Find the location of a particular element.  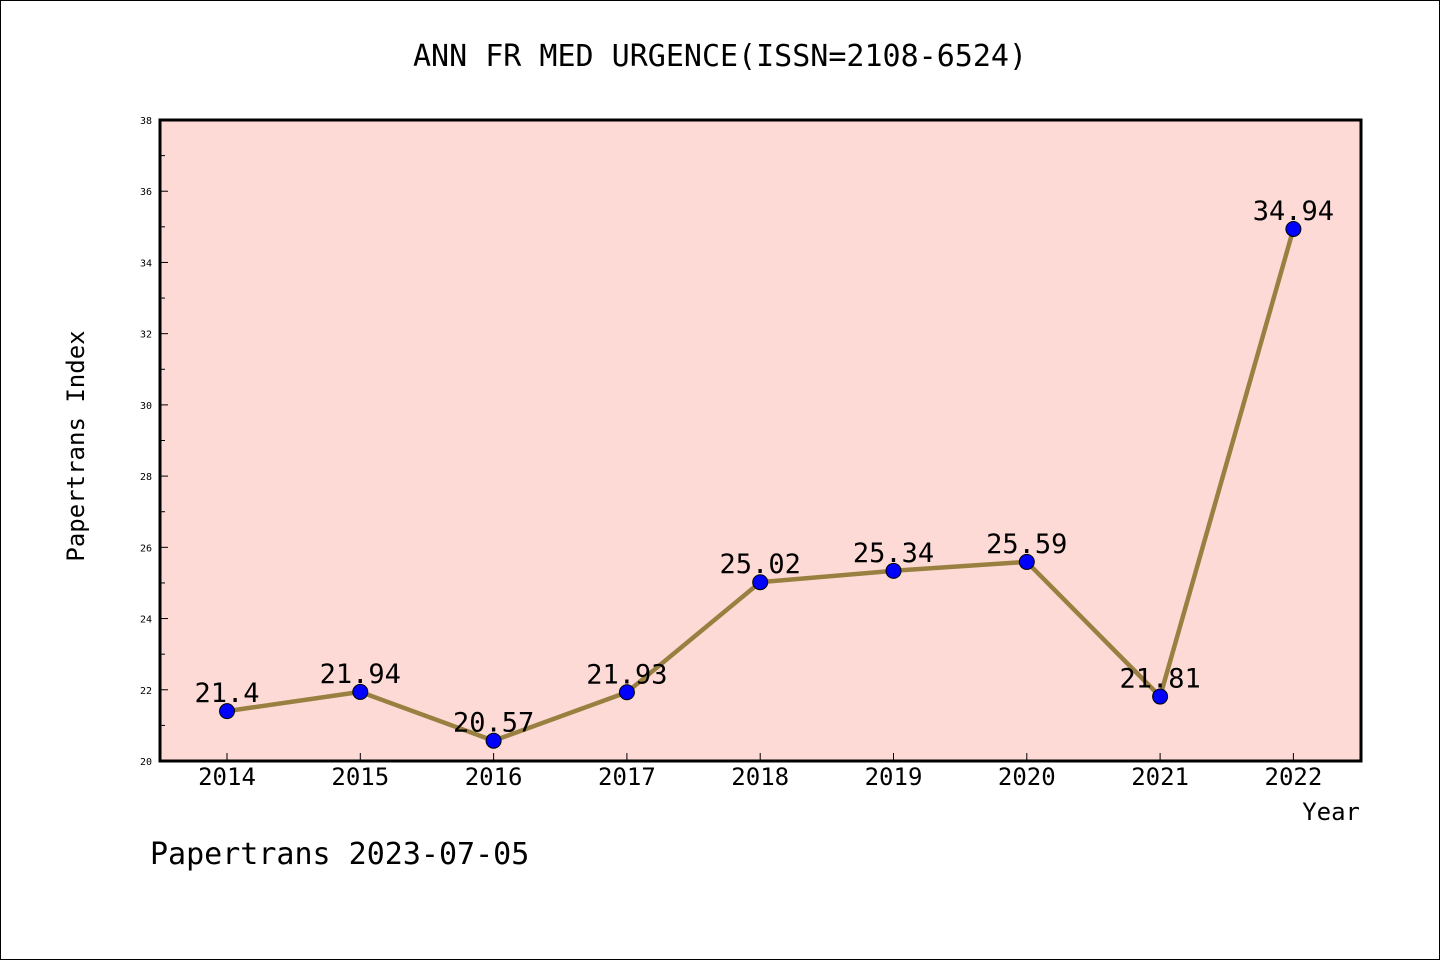

y-tick-label: 22 is located at coordinates (146, 691).